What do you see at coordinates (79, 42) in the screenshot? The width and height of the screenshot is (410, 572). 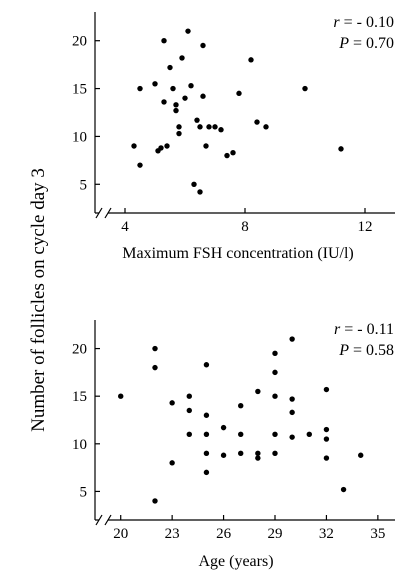 I see `fsh-y-tick-label: 20` at bounding box center [79, 42].